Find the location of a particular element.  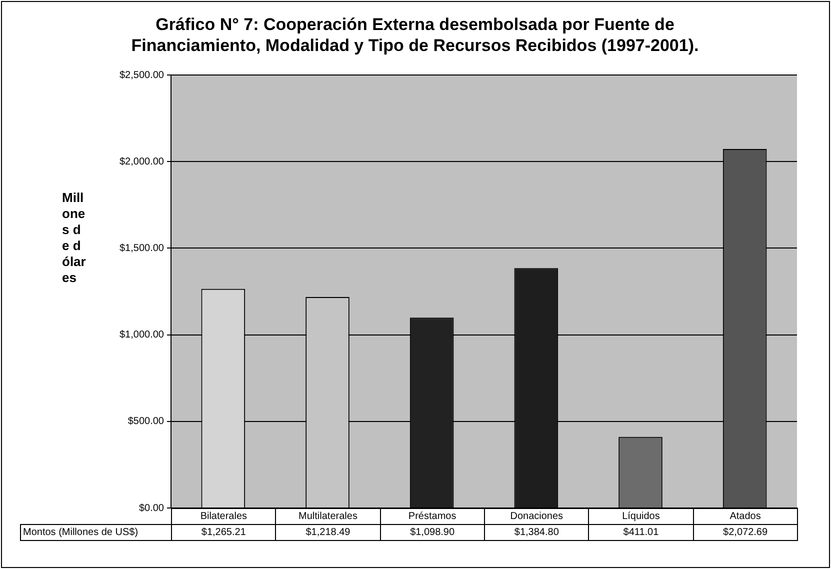

data-label: $2,072.69 is located at coordinates (745, 532).